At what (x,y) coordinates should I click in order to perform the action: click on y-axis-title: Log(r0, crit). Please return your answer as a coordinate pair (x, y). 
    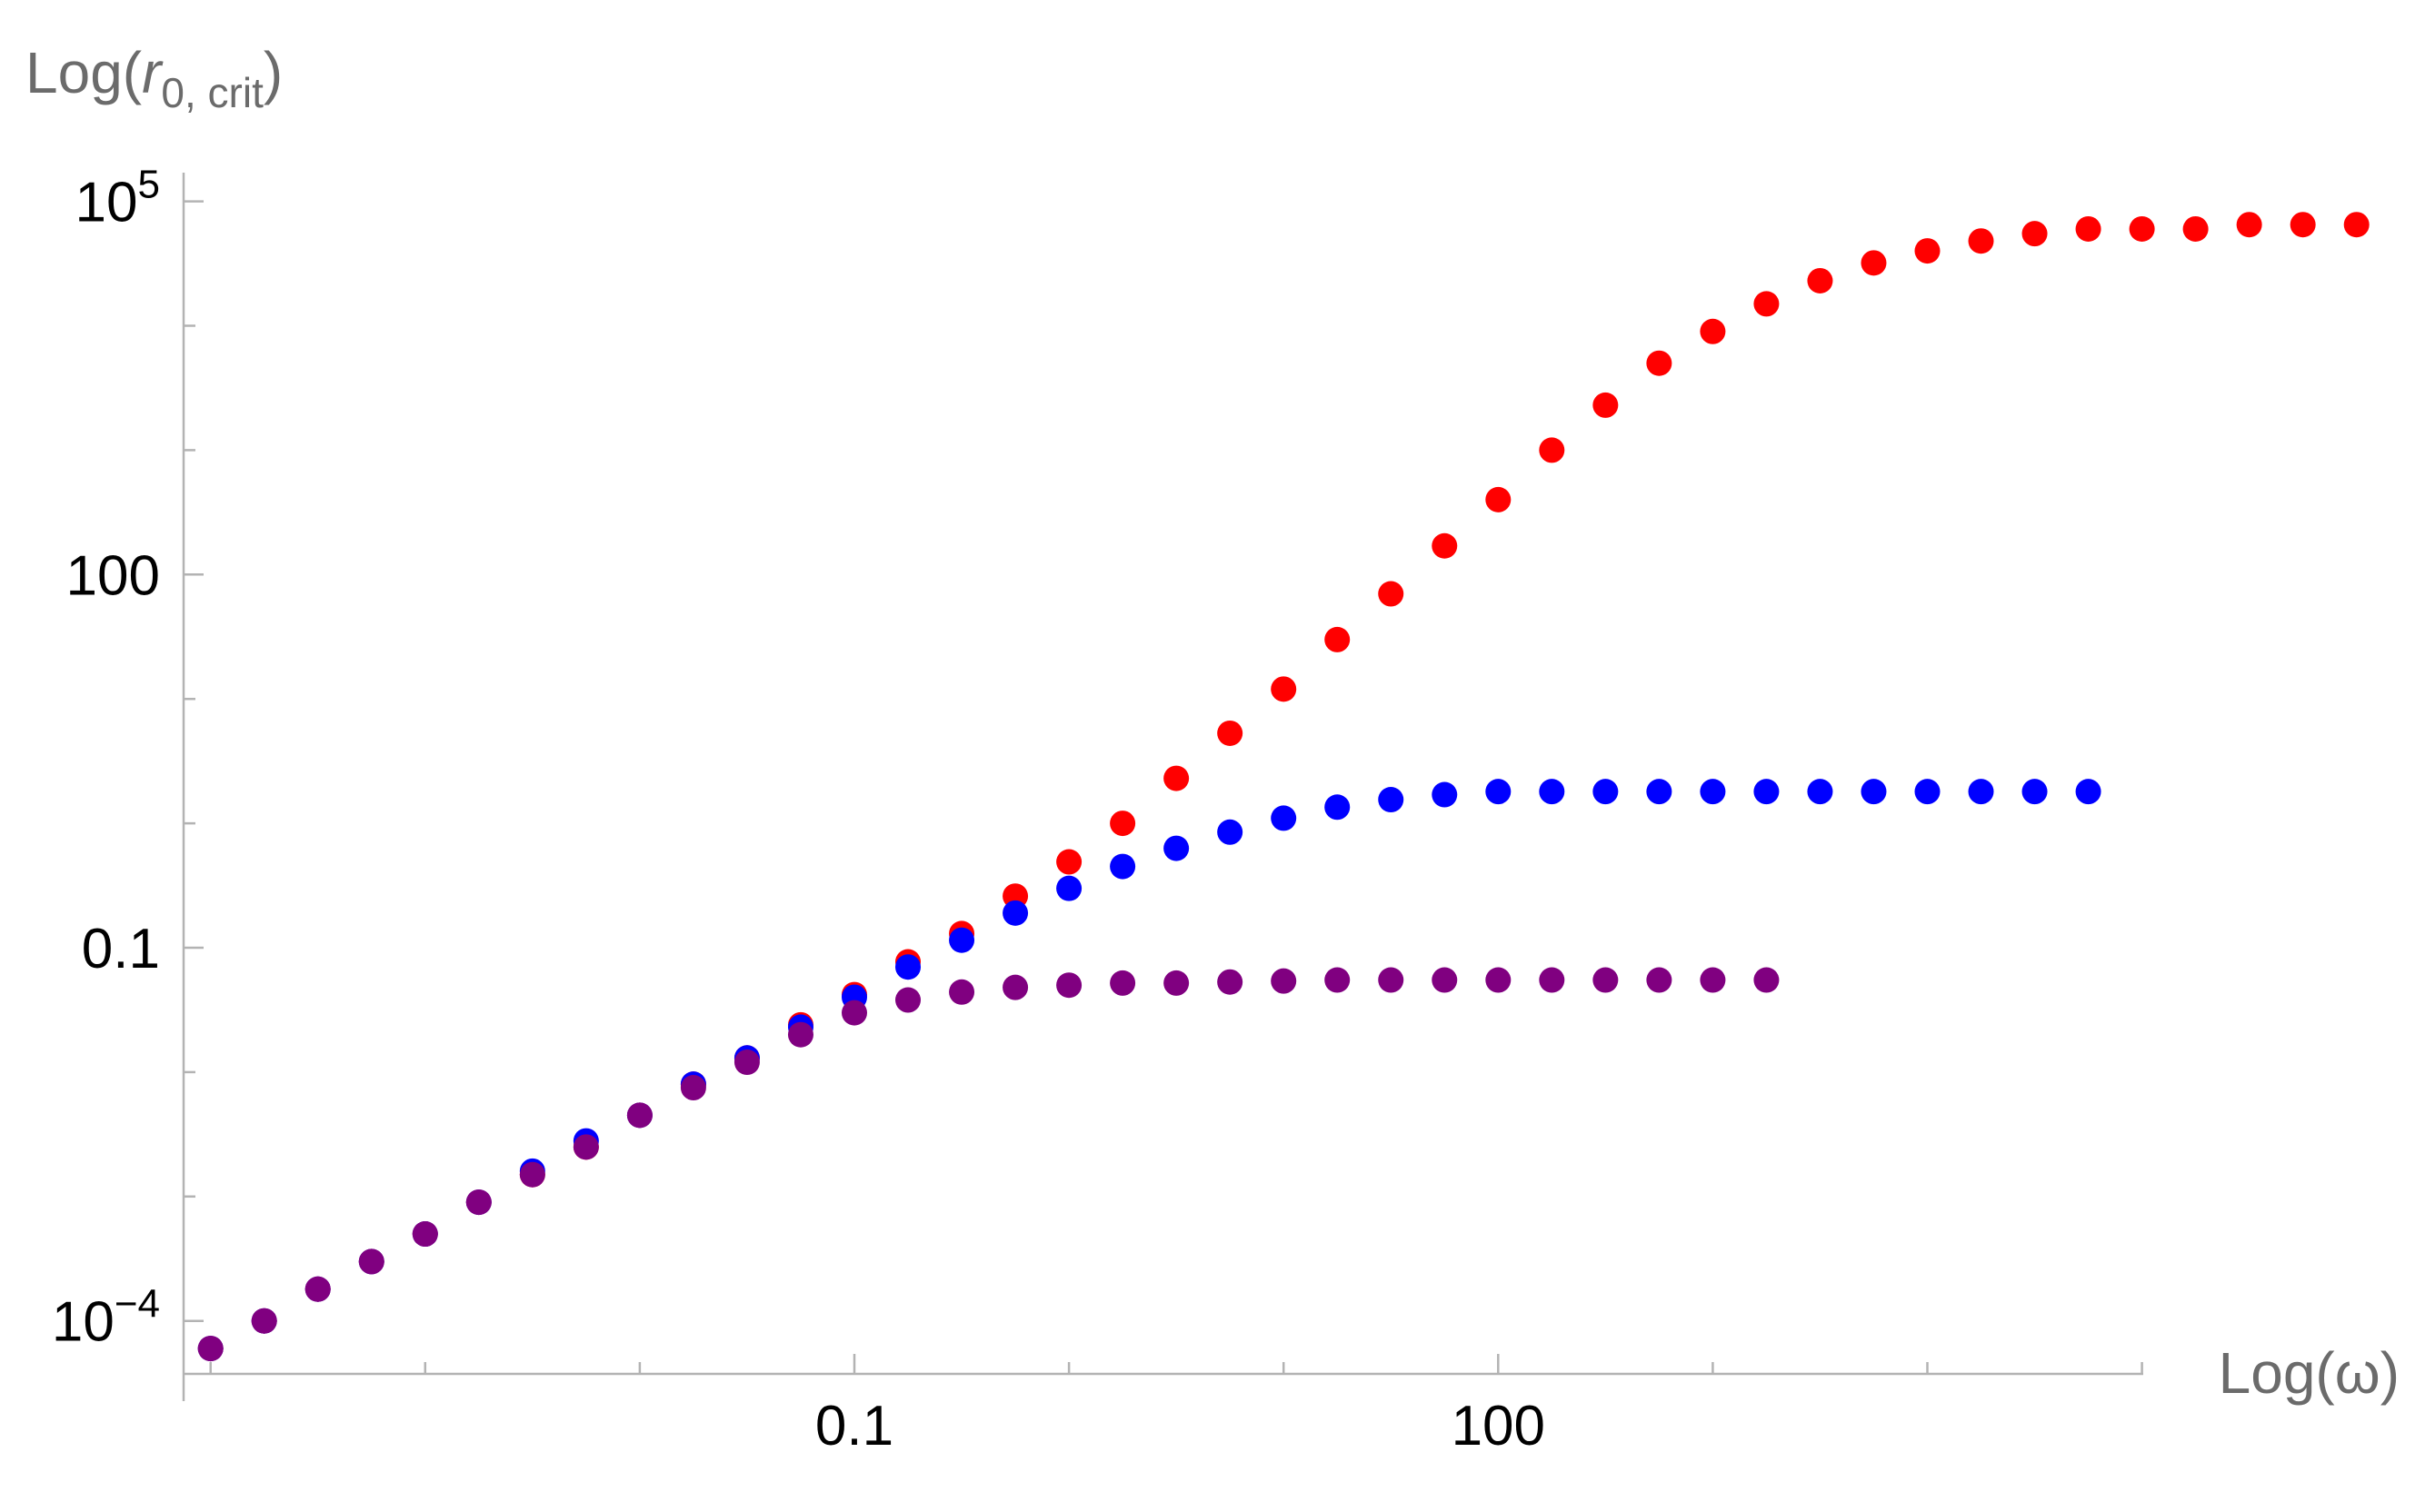
    Looking at the image, I should click on (154, 78).